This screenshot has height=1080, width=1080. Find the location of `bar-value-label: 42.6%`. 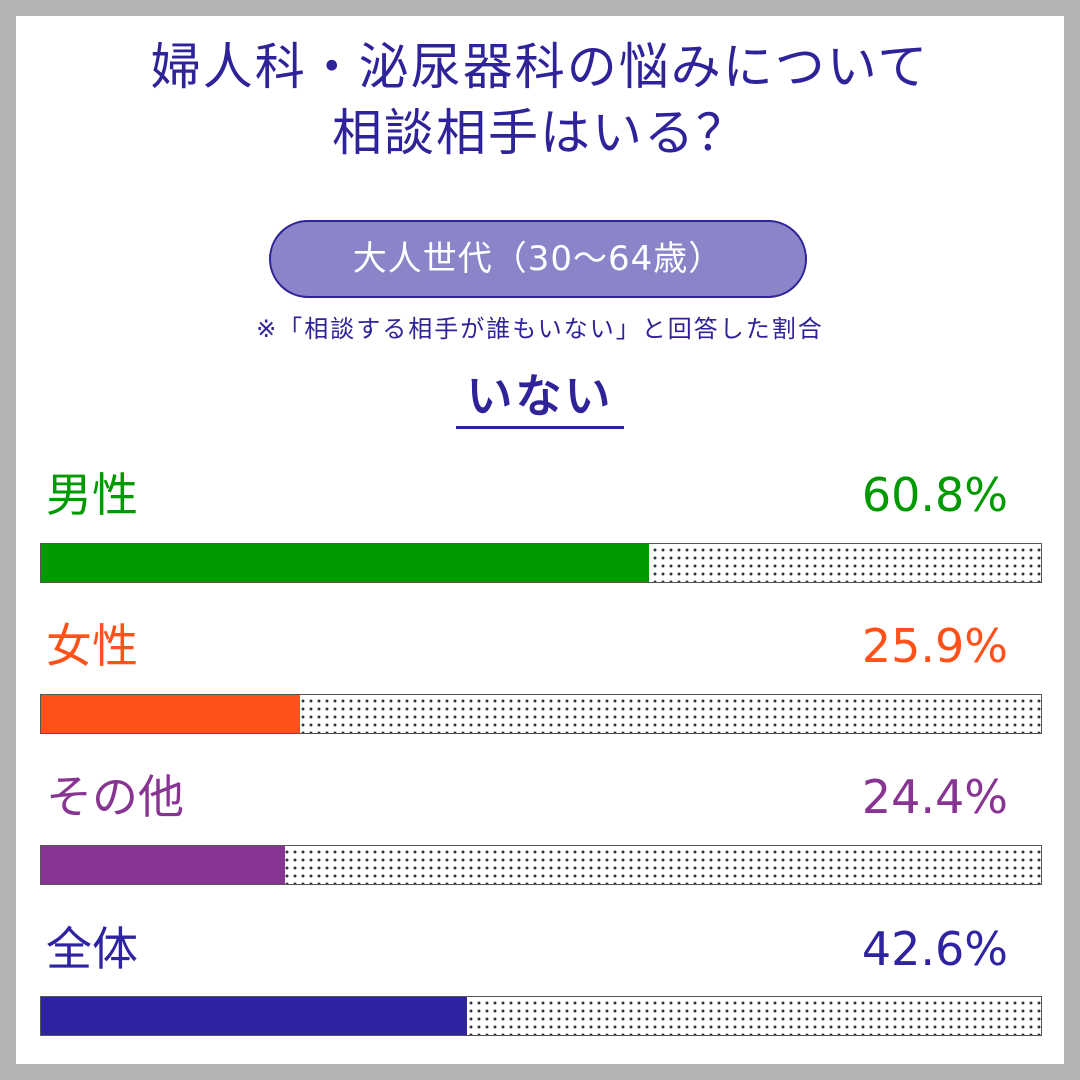

bar-value-label: 42.6% is located at coordinates (934, 949).